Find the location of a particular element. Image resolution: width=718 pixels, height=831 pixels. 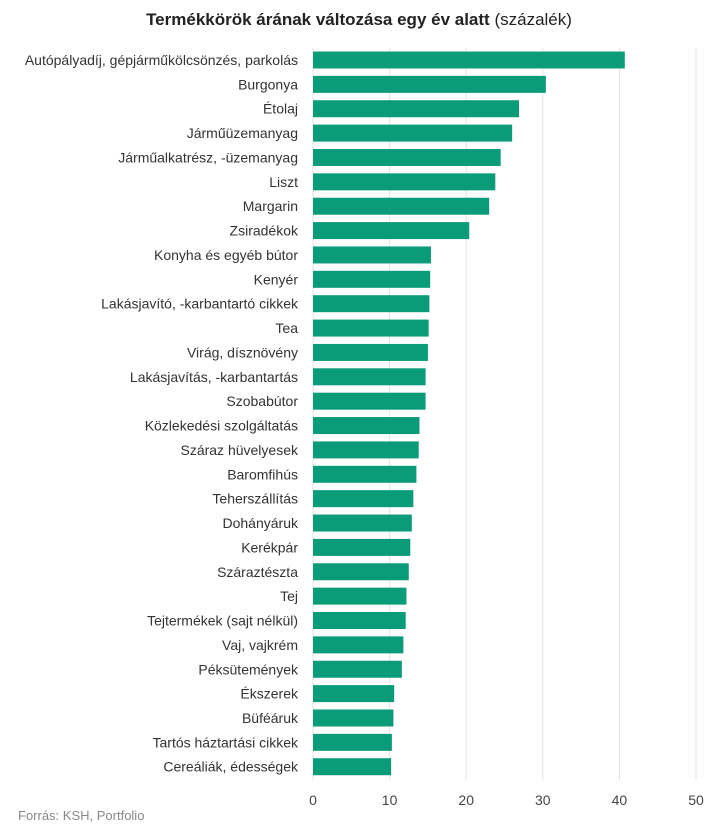

category-label: Büféáruk is located at coordinates (270, 718).